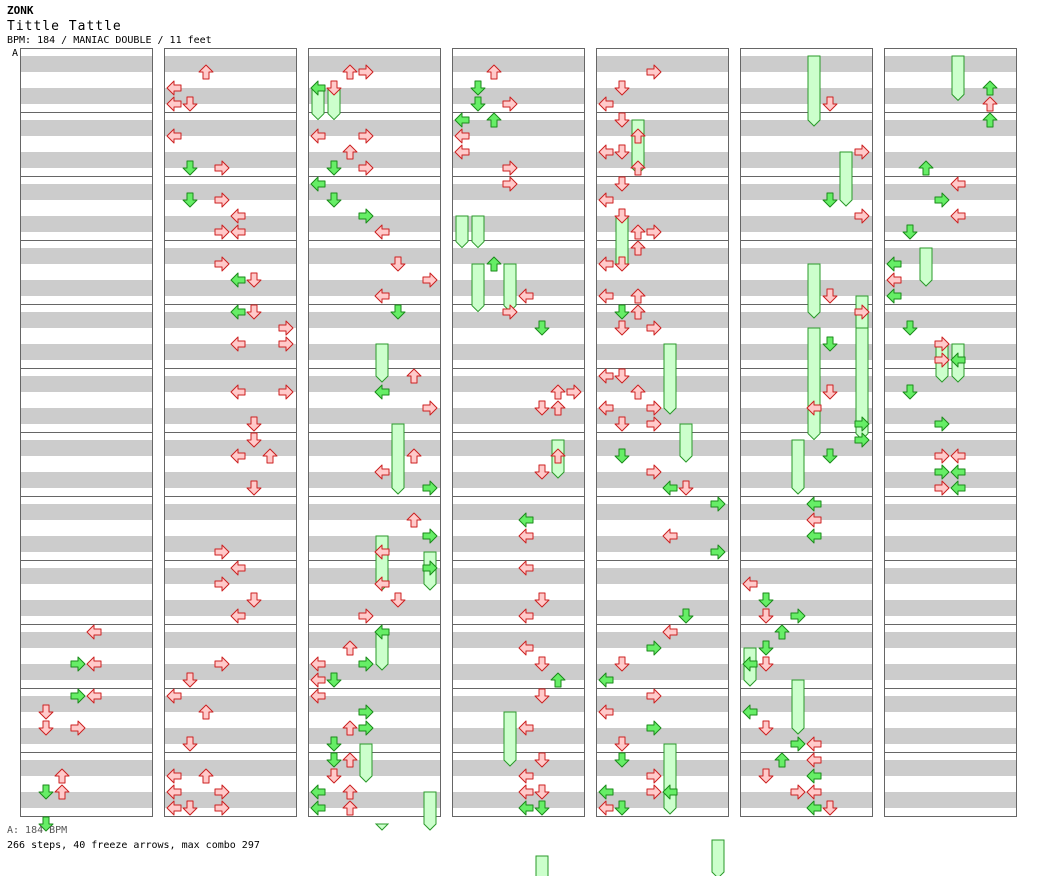 This screenshot has height=876, width=1040. I want to click on freeze-arrow, so click(382, 363).